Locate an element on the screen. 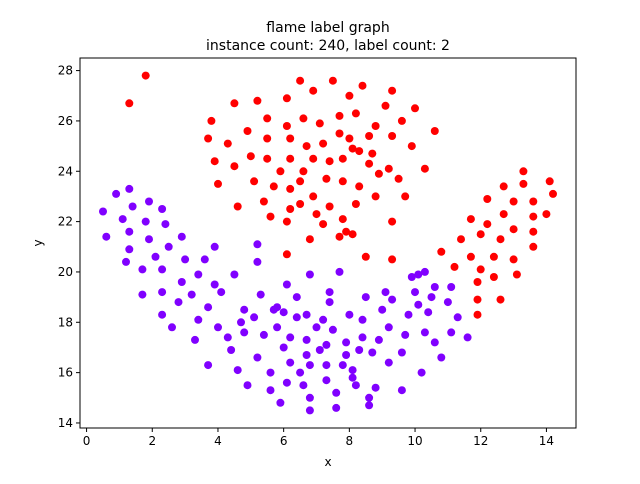  y-tick-label: 24 is located at coordinates (65, 171).